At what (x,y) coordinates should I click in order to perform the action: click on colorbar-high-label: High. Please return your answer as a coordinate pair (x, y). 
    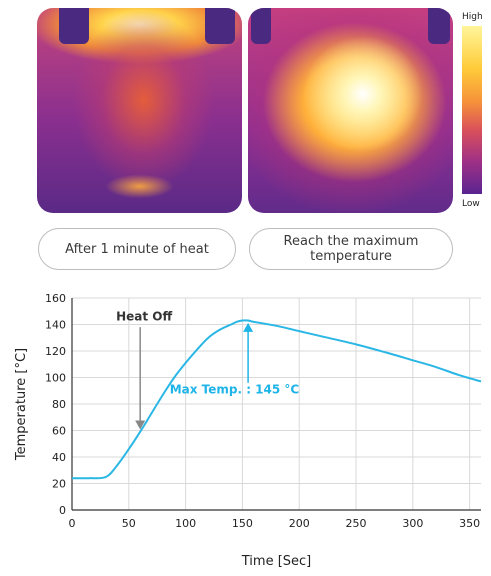
    Looking at the image, I should click on (472, 17).